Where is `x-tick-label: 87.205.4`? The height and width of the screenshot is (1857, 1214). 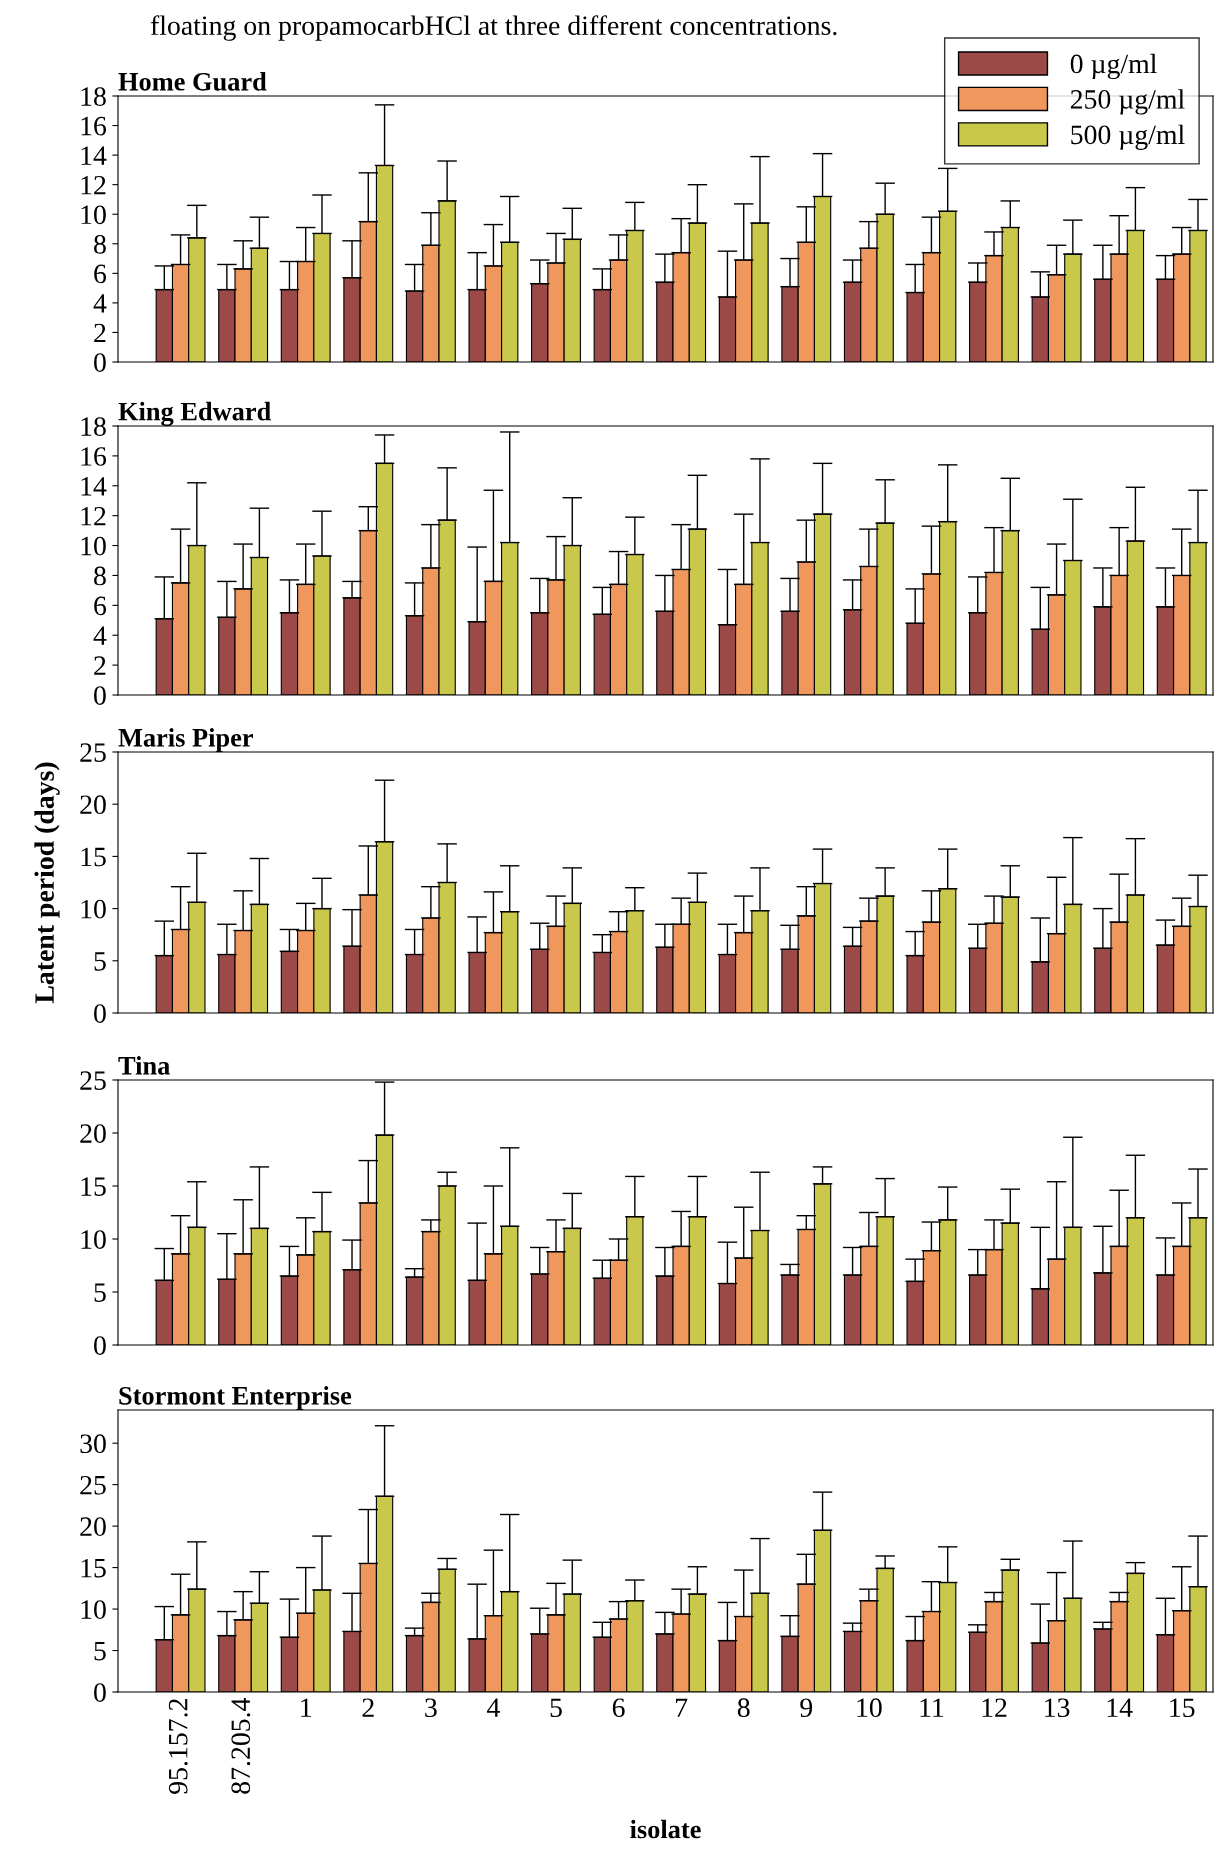
x-tick-label: 87.205.4 is located at coordinates (241, 1745).